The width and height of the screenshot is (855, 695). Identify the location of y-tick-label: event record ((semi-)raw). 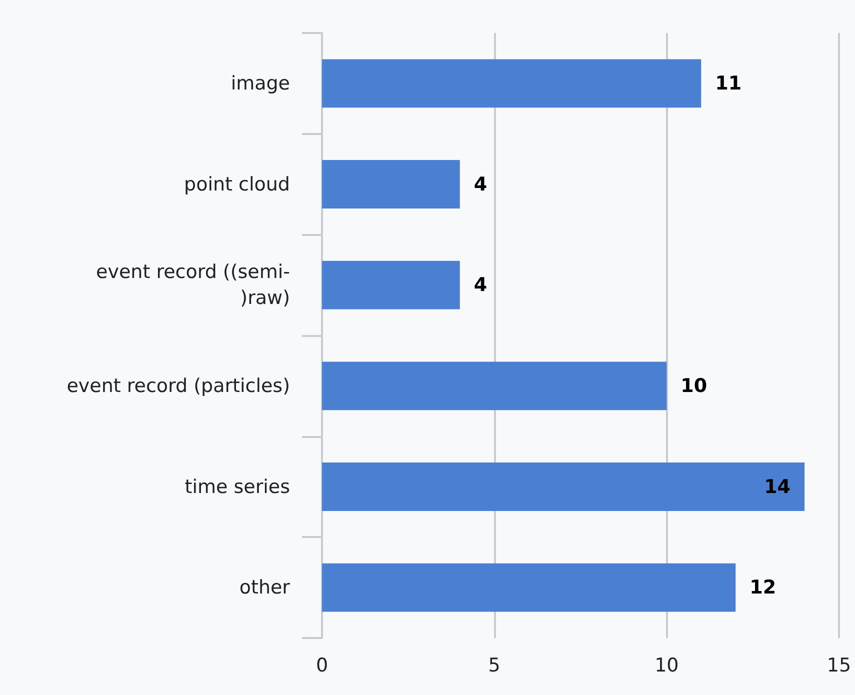
(193, 285).